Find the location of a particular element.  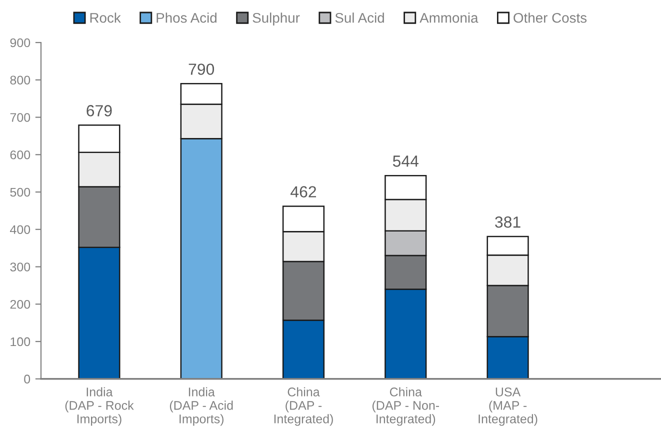

x-tick-label: China (DAP - Integrated) is located at coordinates (303, 406).